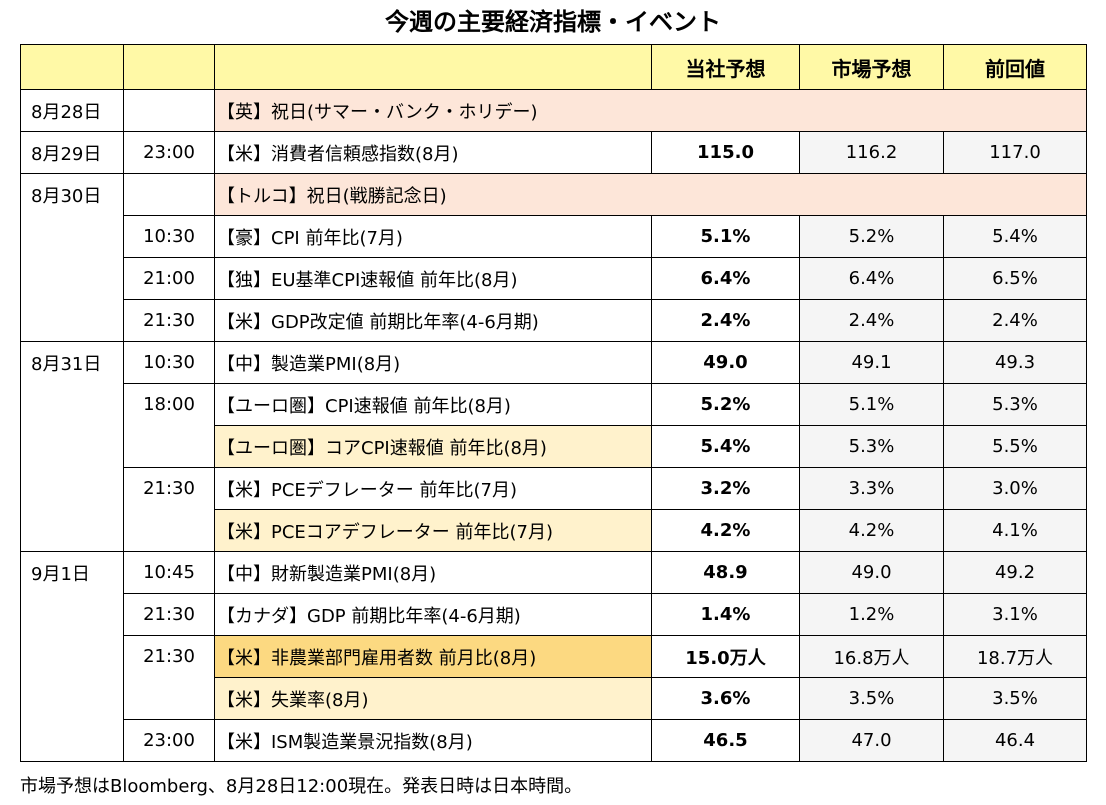  Describe the element at coordinates (871, 740) in the screenshot. I see `market-forecast-cell: 47.0` at that location.